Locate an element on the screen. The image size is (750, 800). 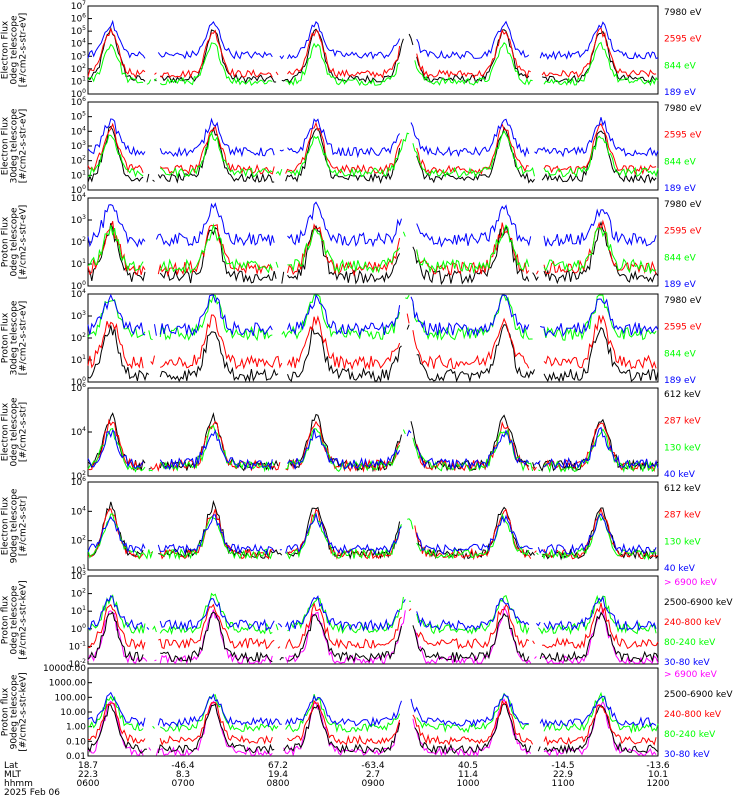
series--6900-kev is located at coordinates (372, 728).